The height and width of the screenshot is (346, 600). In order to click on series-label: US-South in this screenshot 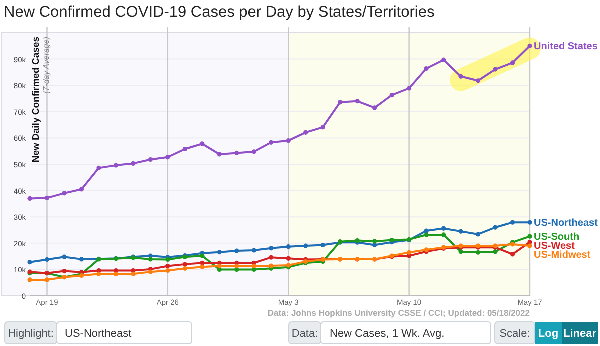, I will do `click(557, 238)`.